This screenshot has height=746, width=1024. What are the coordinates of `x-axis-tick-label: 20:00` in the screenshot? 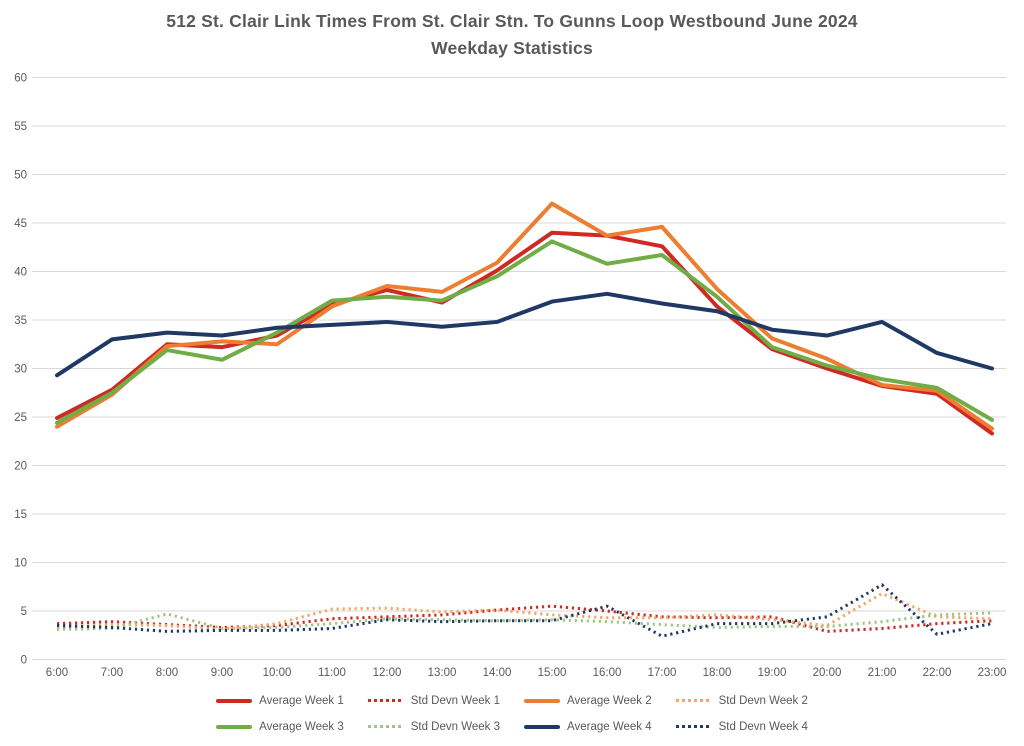 It's located at (827, 673).